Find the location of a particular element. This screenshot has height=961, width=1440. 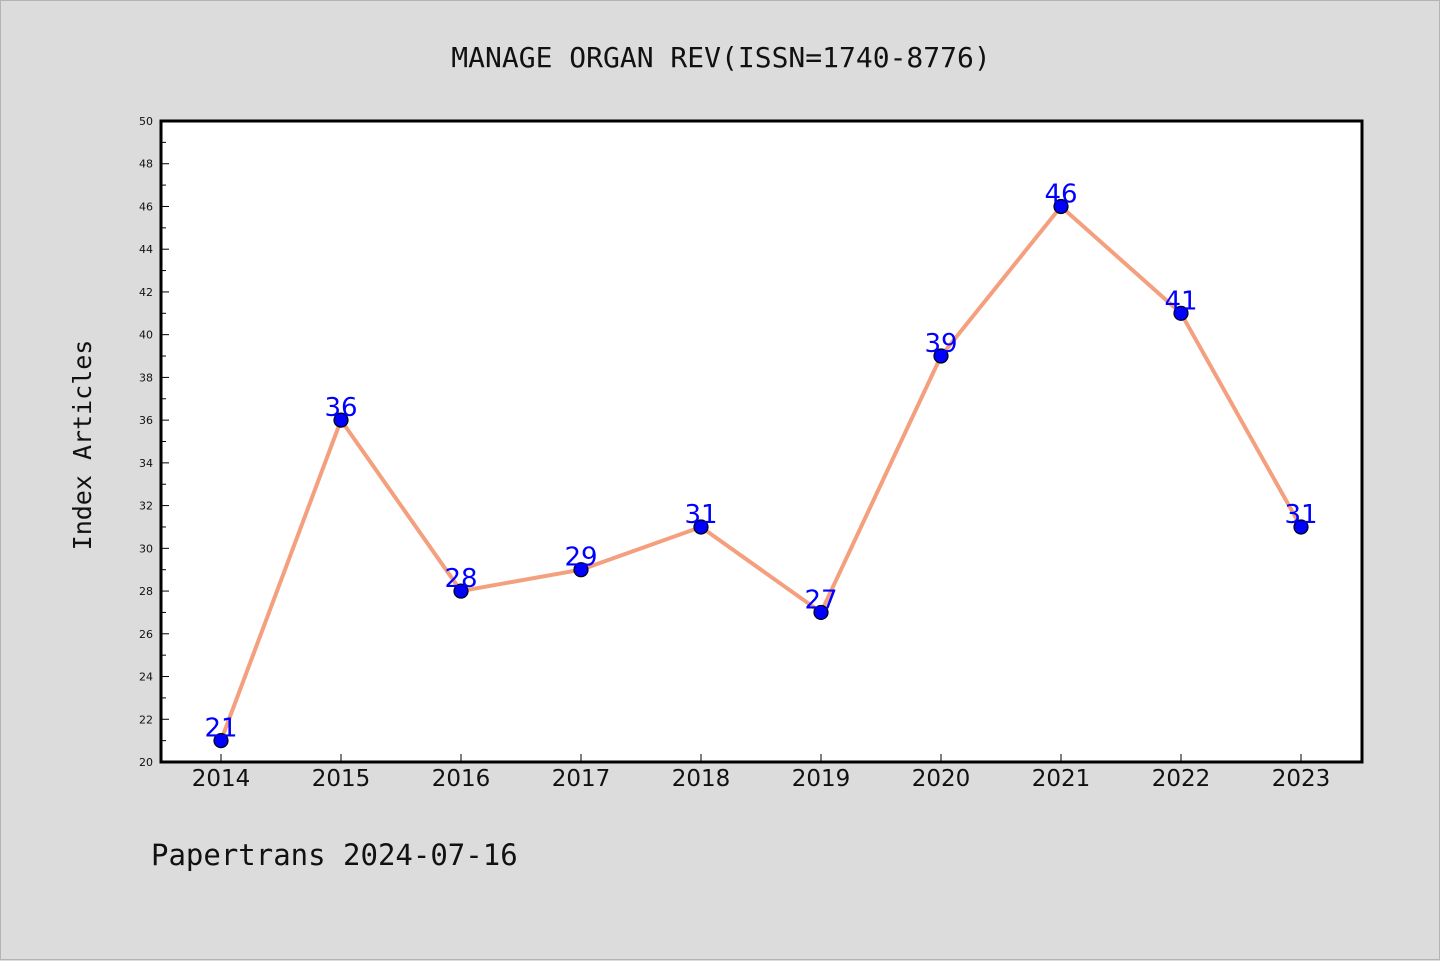

y-tick-label: 32 is located at coordinates (146, 506).